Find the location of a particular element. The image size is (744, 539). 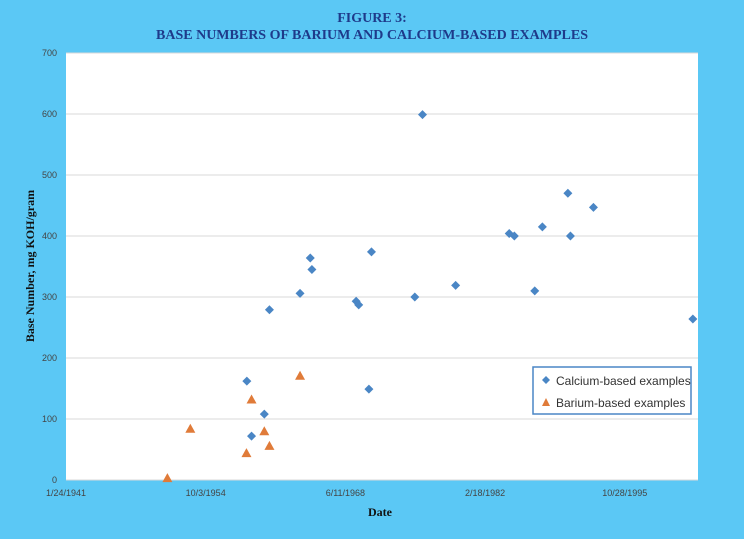

legend-box is located at coordinates (612, 390).